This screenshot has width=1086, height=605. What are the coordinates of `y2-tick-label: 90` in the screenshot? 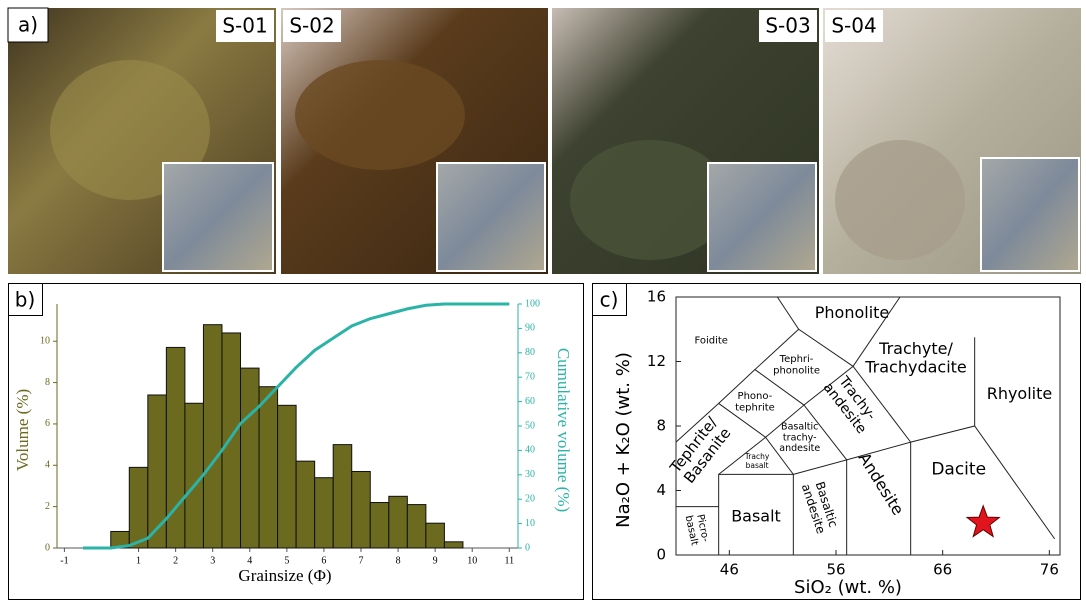 It's located at (530, 328).